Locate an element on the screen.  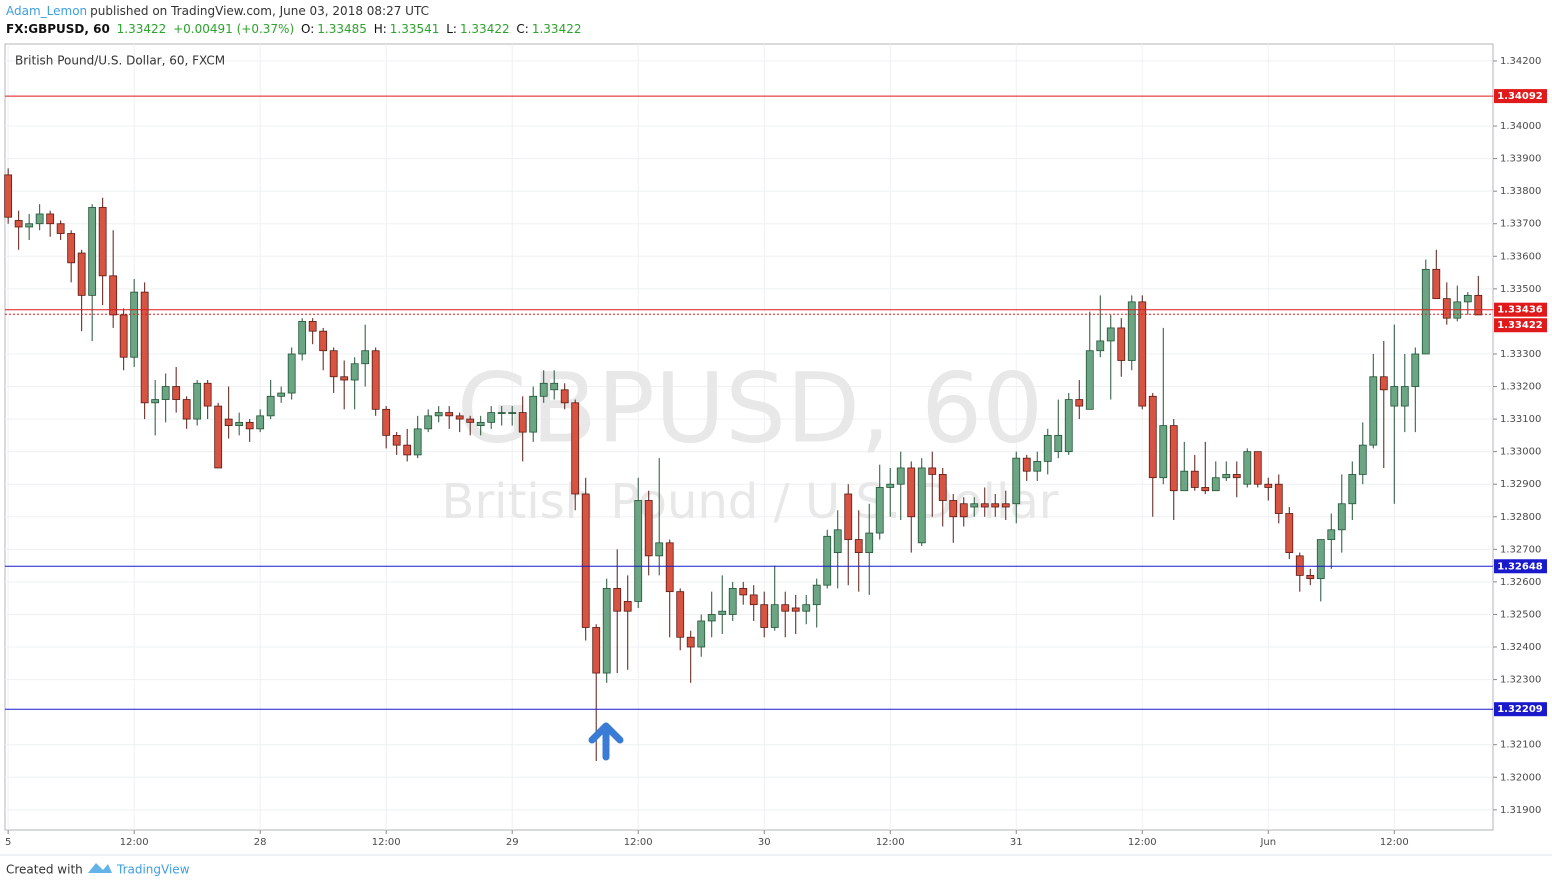
tradingview-logo is located at coordinates (100, 868).